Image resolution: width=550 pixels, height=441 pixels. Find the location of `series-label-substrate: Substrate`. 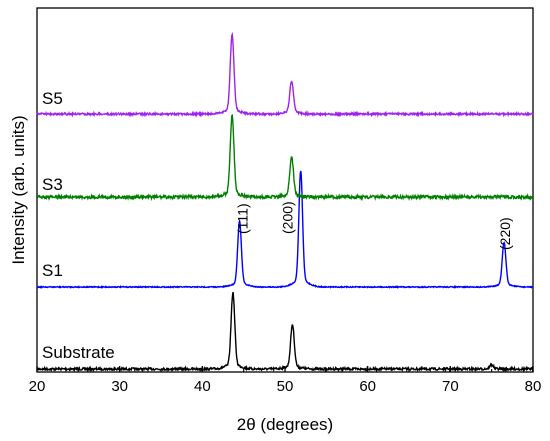

series-label-substrate: Substrate is located at coordinates (78, 352).